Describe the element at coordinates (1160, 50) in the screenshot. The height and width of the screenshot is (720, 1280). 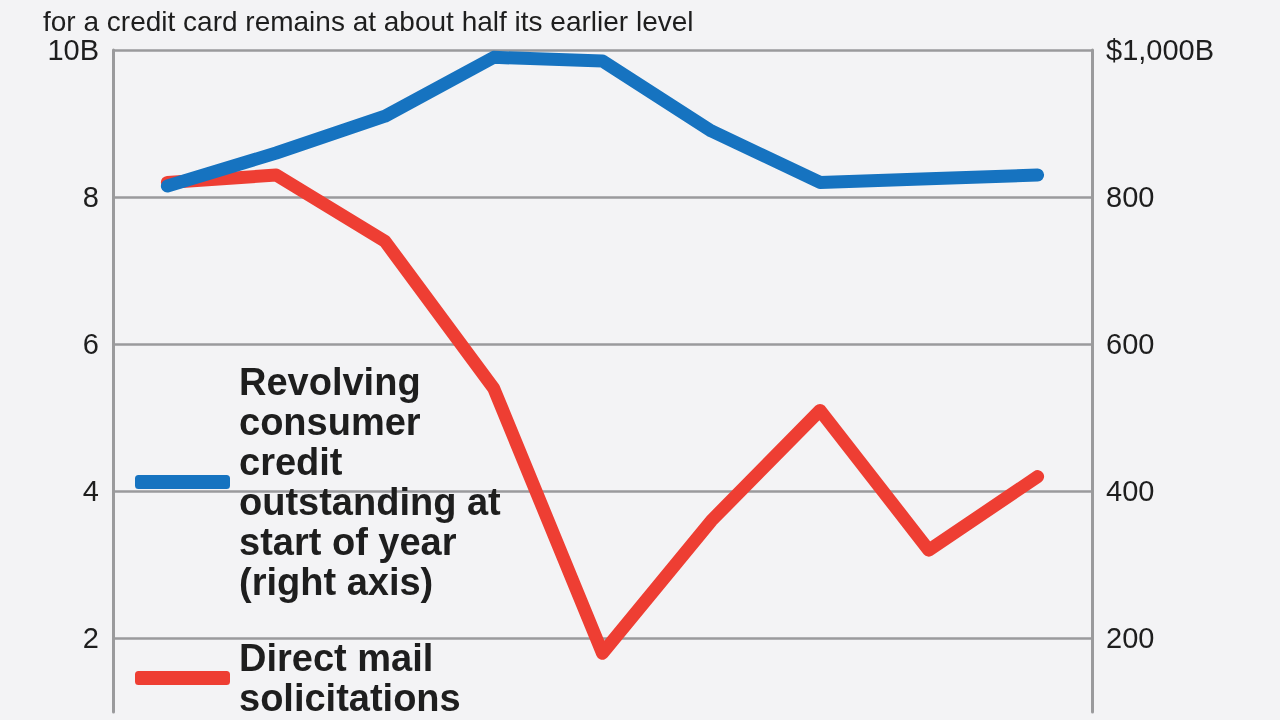
I see `y2-tick-label: $1,000B` at that location.